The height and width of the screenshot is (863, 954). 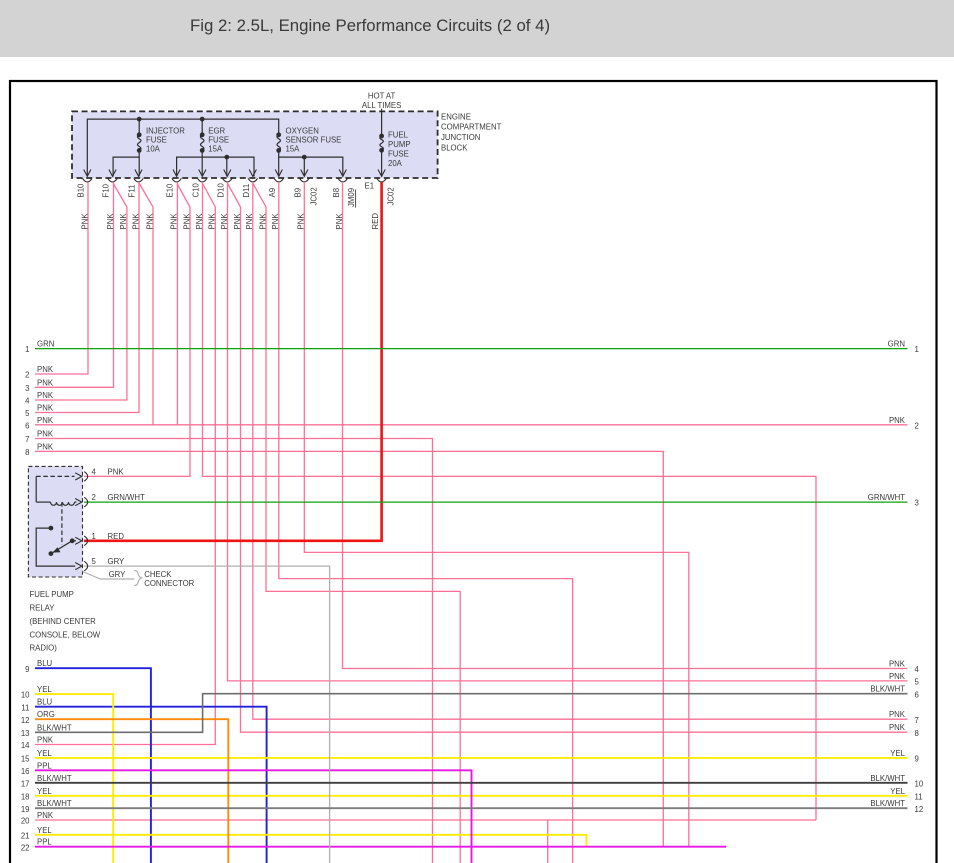 What do you see at coordinates (917, 733) in the screenshot?
I see `svg-text: 8` at bounding box center [917, 733].